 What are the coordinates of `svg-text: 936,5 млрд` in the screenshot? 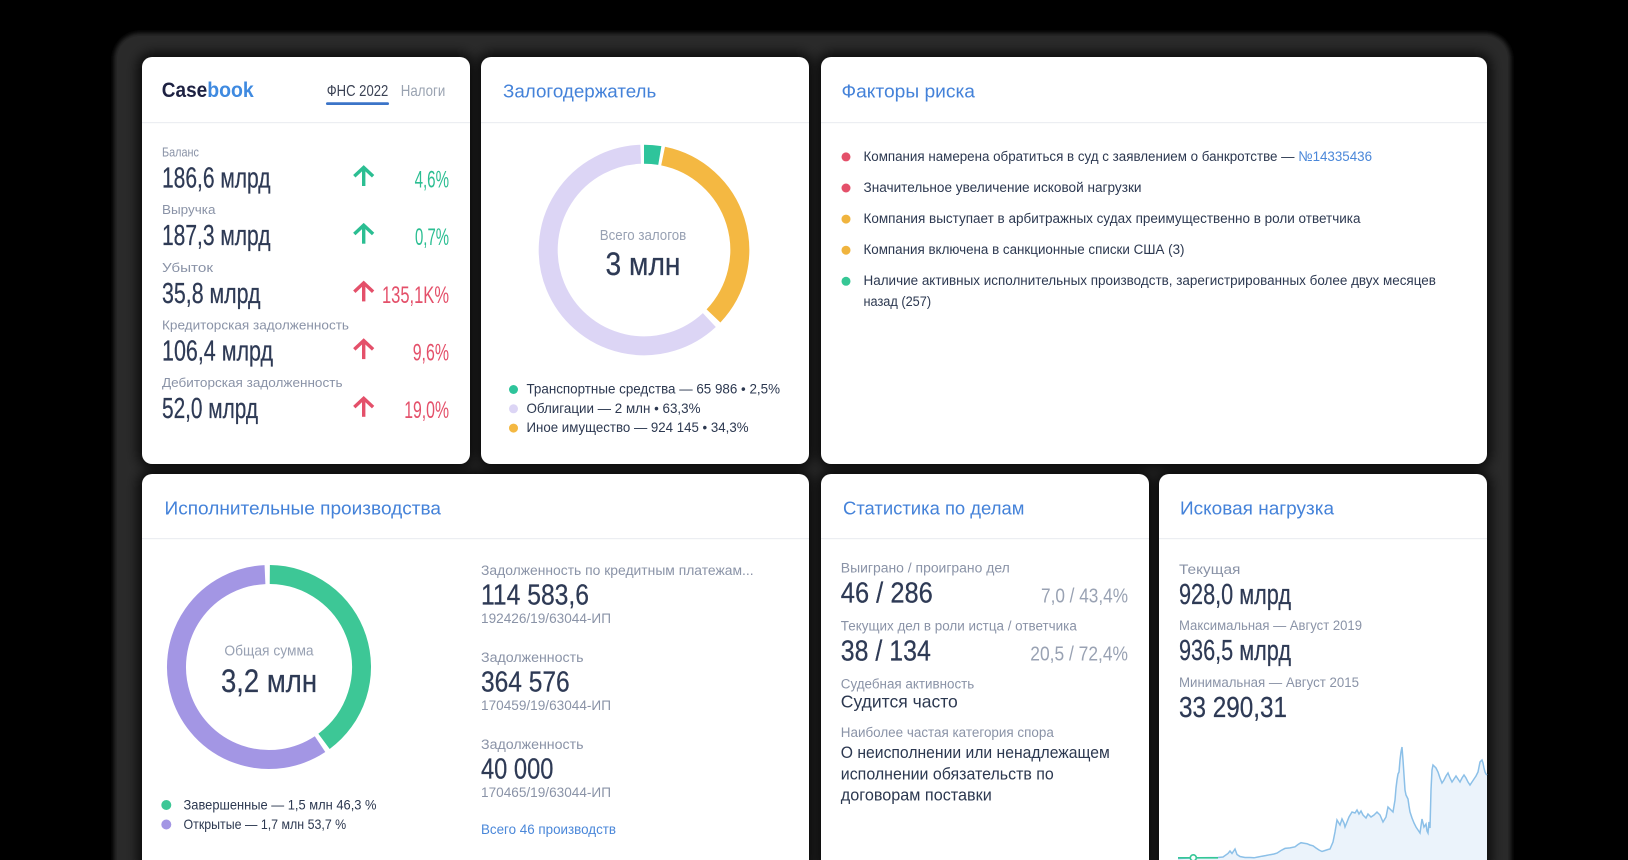 It's located at (1235, 651).